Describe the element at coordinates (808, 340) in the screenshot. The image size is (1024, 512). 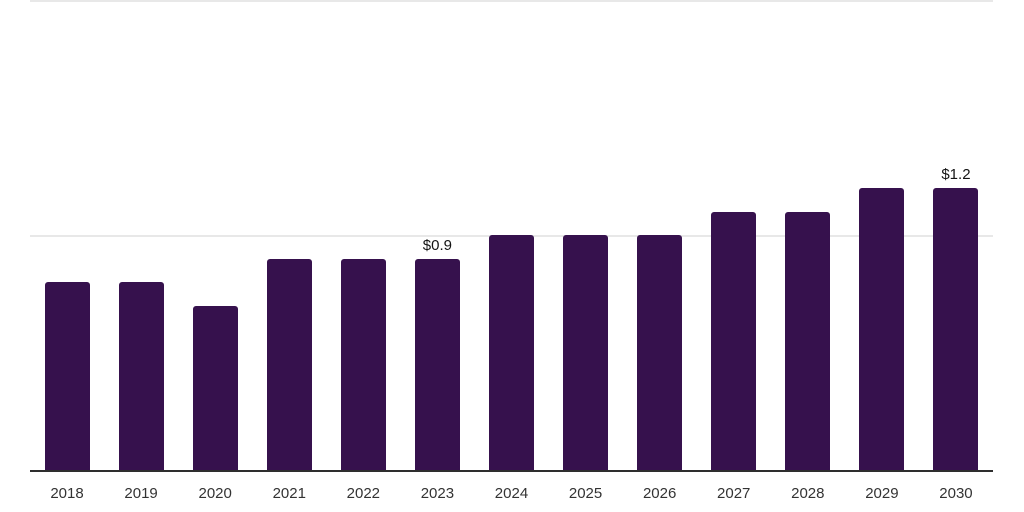
I see `bar-2028` at that location.